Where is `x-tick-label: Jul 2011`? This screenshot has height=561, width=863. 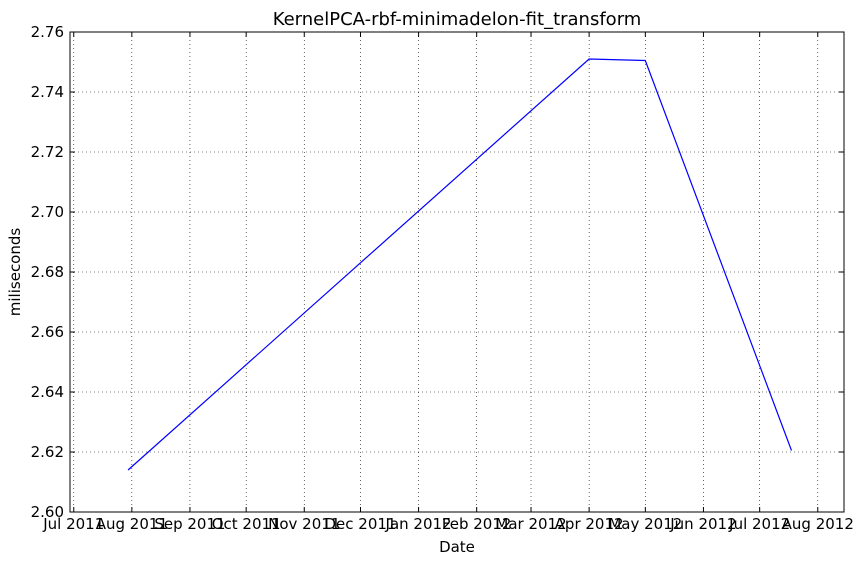
x-tick-label: Jul 2011 is located at coordinates (73, 524).